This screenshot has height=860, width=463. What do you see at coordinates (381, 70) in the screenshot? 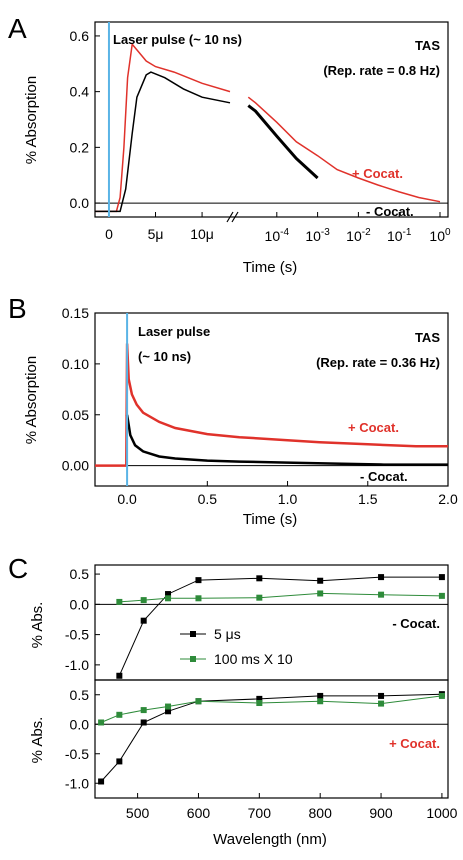
I see `panel-a-reprate-annotation: (Rep. rate = 0.8 Hz)` at bounding box center [381, 70].